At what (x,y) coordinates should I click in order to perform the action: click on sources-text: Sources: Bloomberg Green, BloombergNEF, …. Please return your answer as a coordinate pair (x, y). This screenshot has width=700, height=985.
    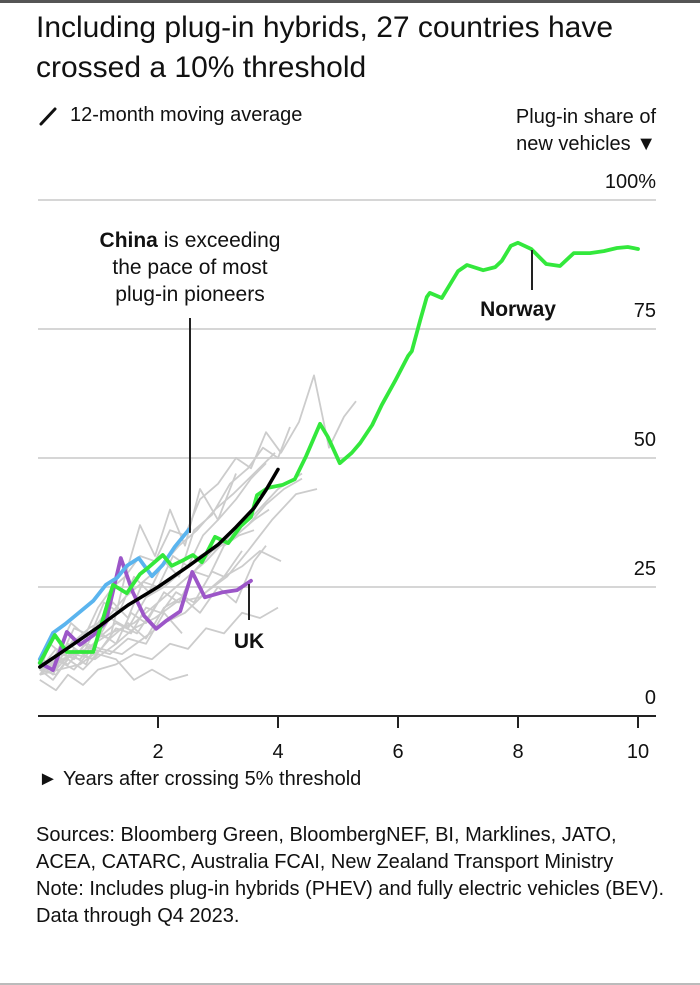
    Looking at the image, I should click on (326, 848).